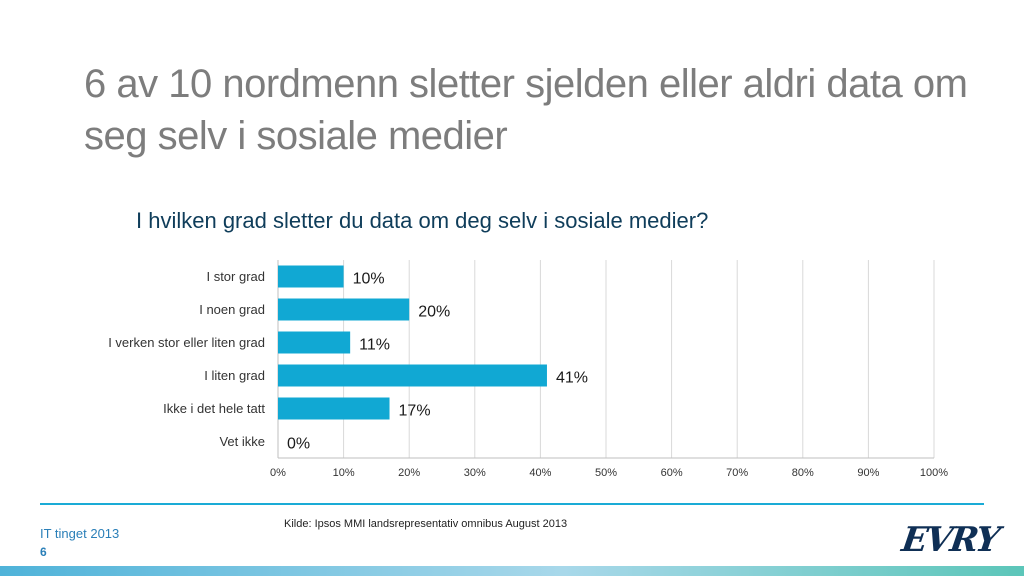 The image size is (1024, 576). Describe the element at coordinates (374, 345) in the screenshot. I see `data-label: 11%` at that location.